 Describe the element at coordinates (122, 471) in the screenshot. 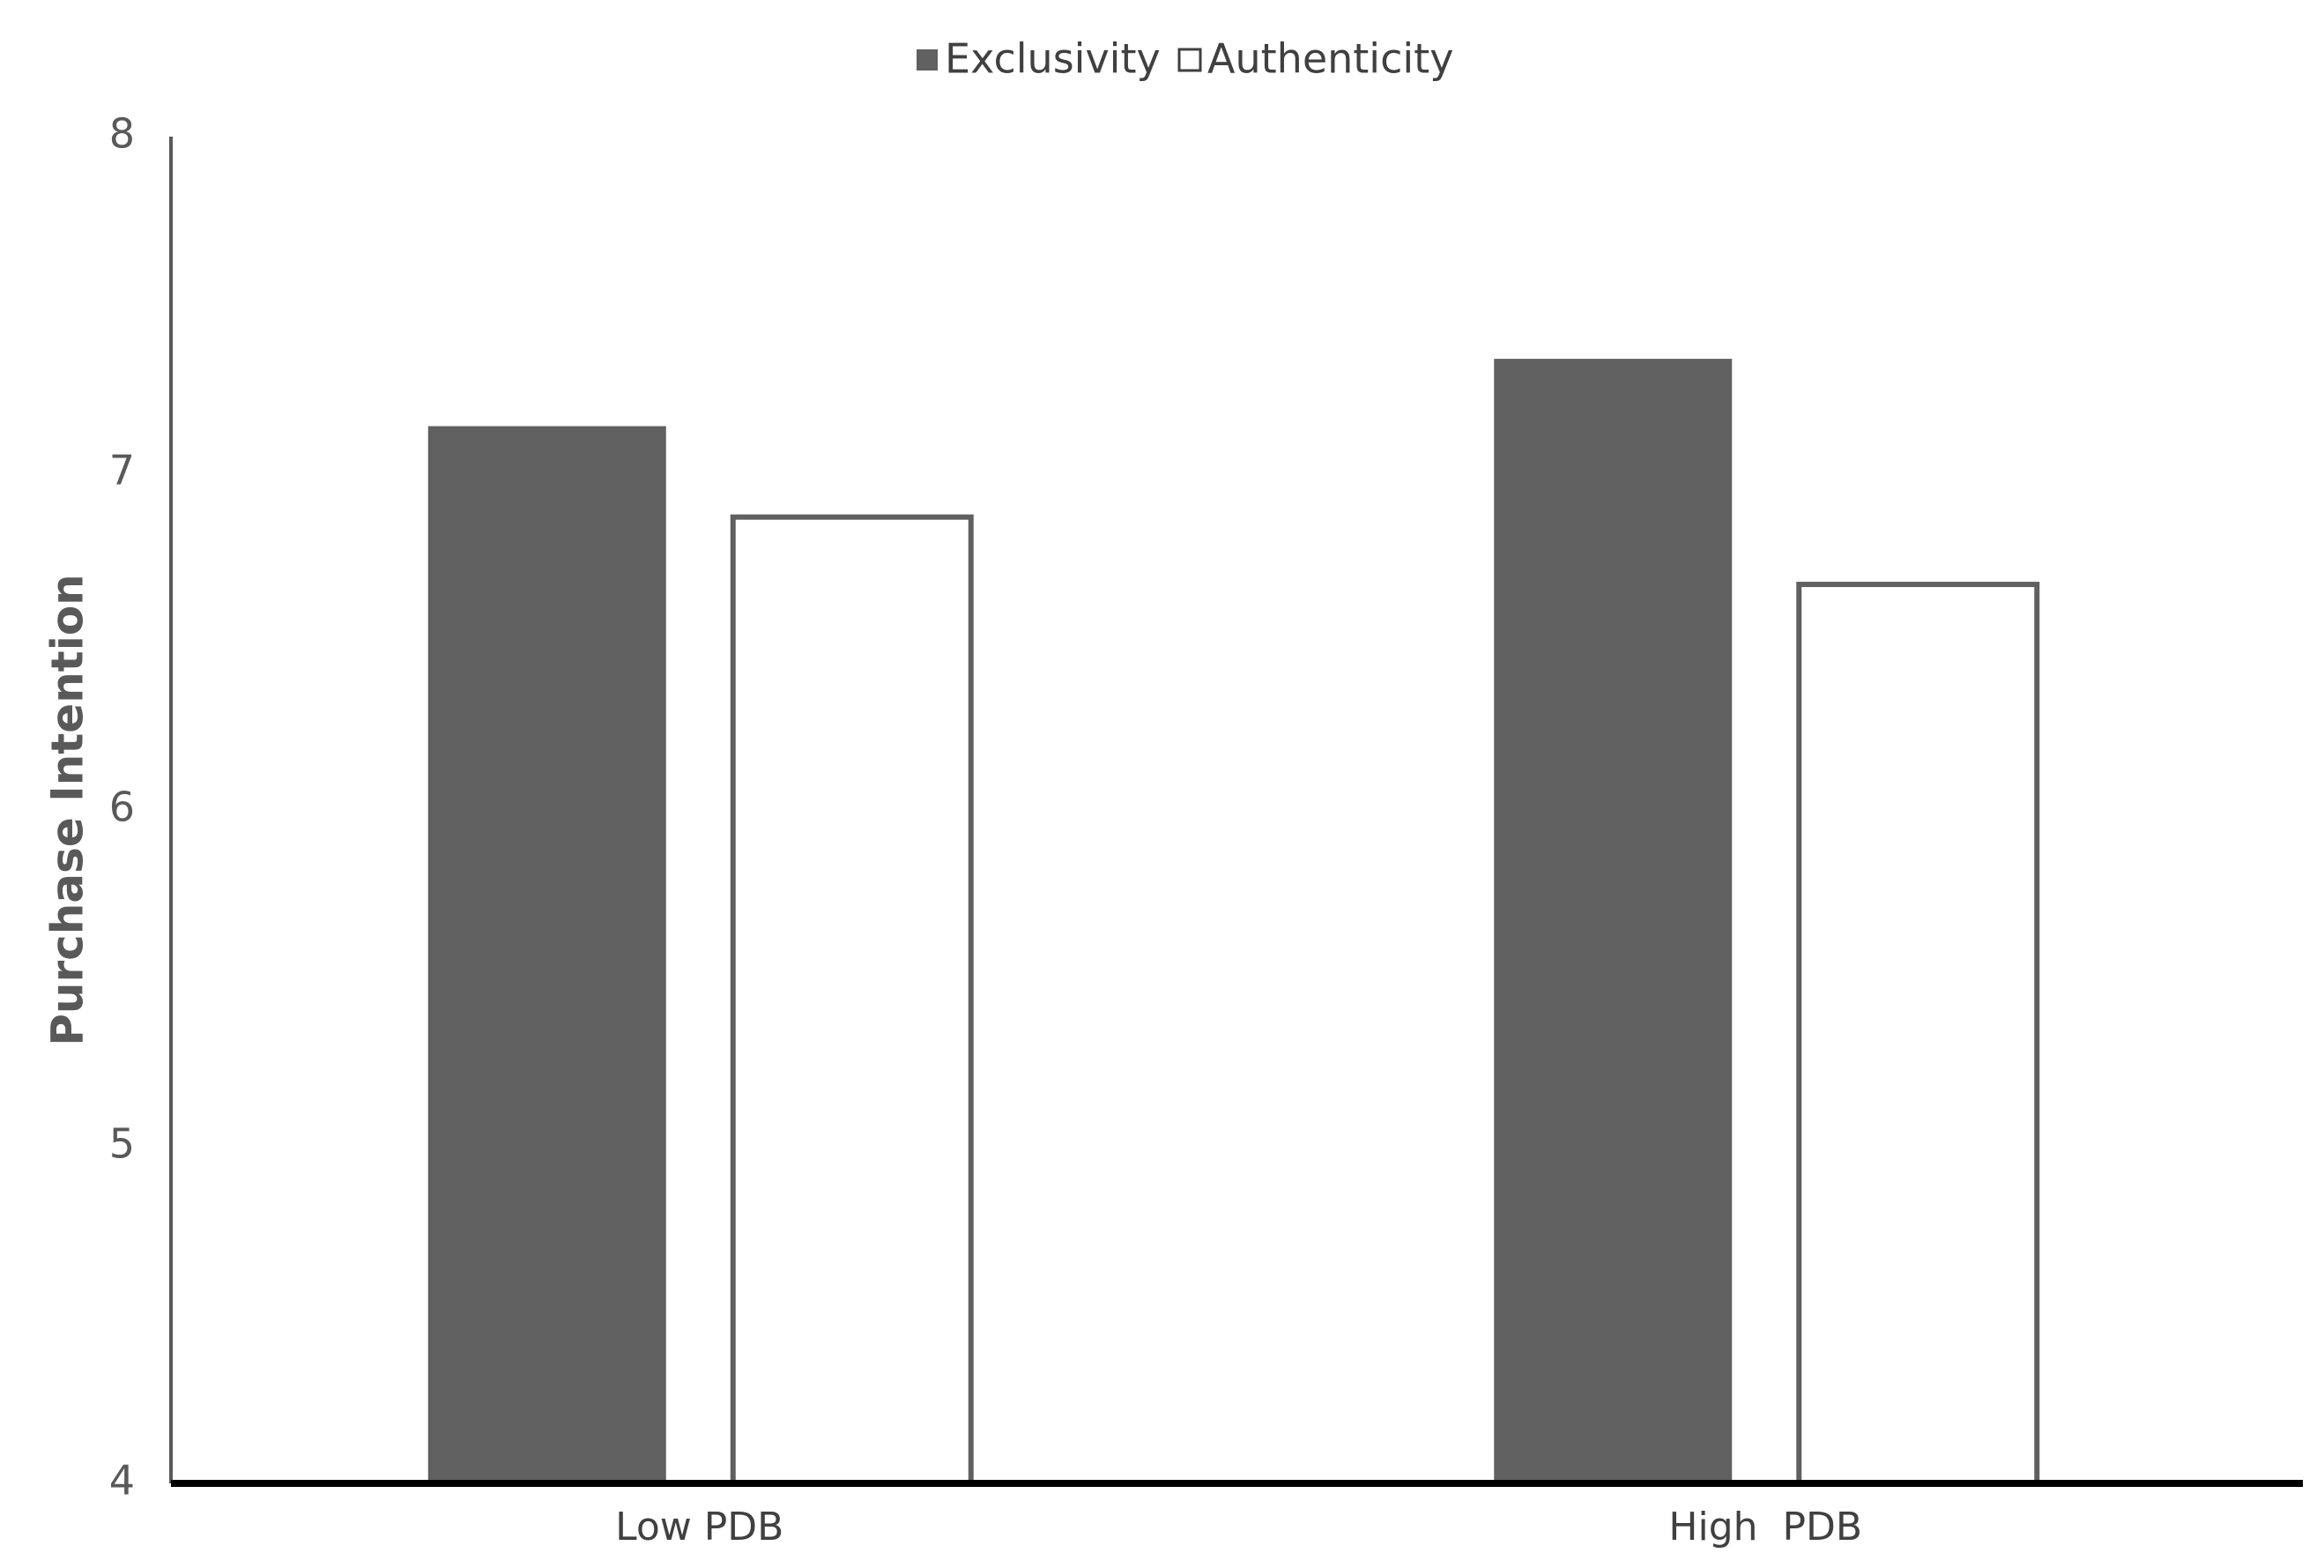

I see `y-tick-label: 7` at that location.